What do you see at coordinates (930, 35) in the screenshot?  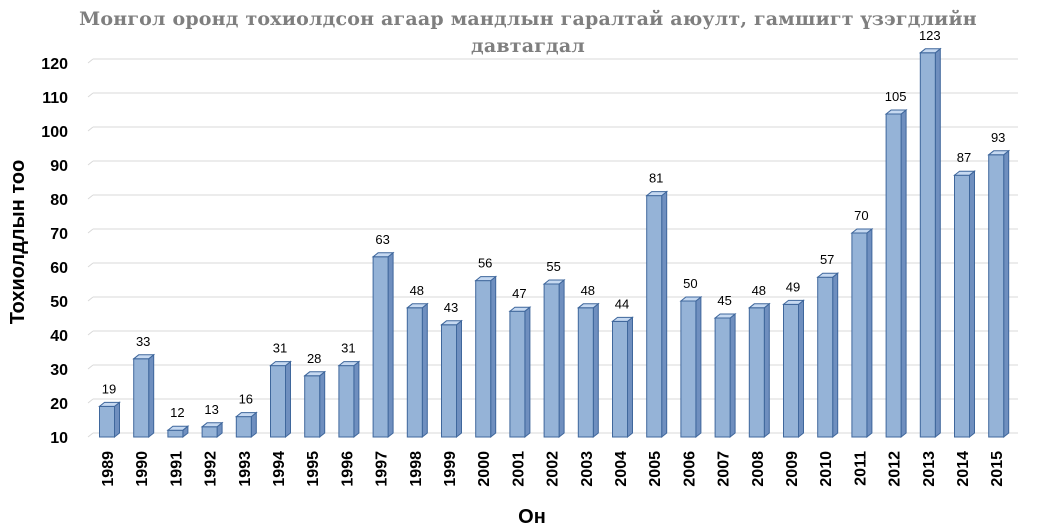 I see `data-label: 123` at bounding box center [930, 35].